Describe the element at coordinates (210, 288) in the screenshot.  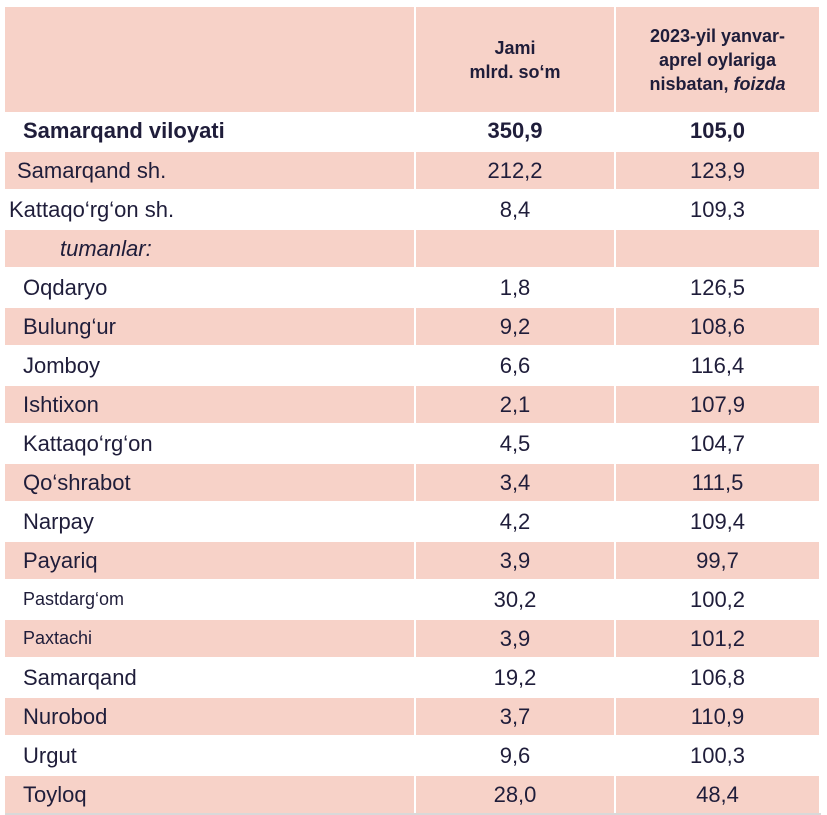
I see `row-name: Oqdaryo` at that location.